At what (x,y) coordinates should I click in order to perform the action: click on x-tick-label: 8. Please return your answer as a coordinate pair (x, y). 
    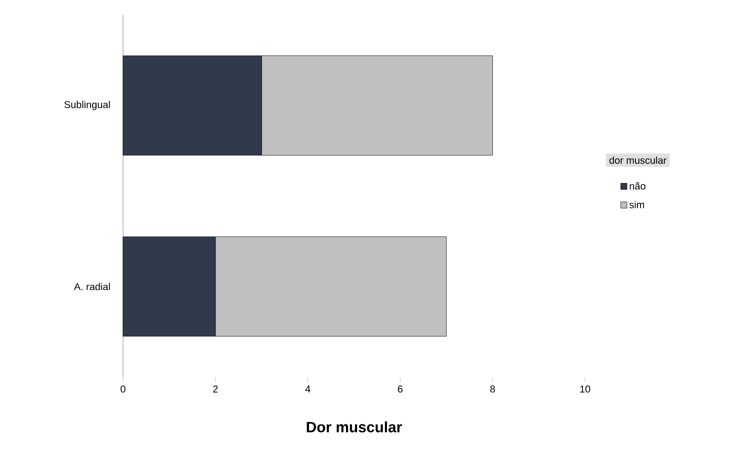
    Looking at the image, I should click on (492, 389).